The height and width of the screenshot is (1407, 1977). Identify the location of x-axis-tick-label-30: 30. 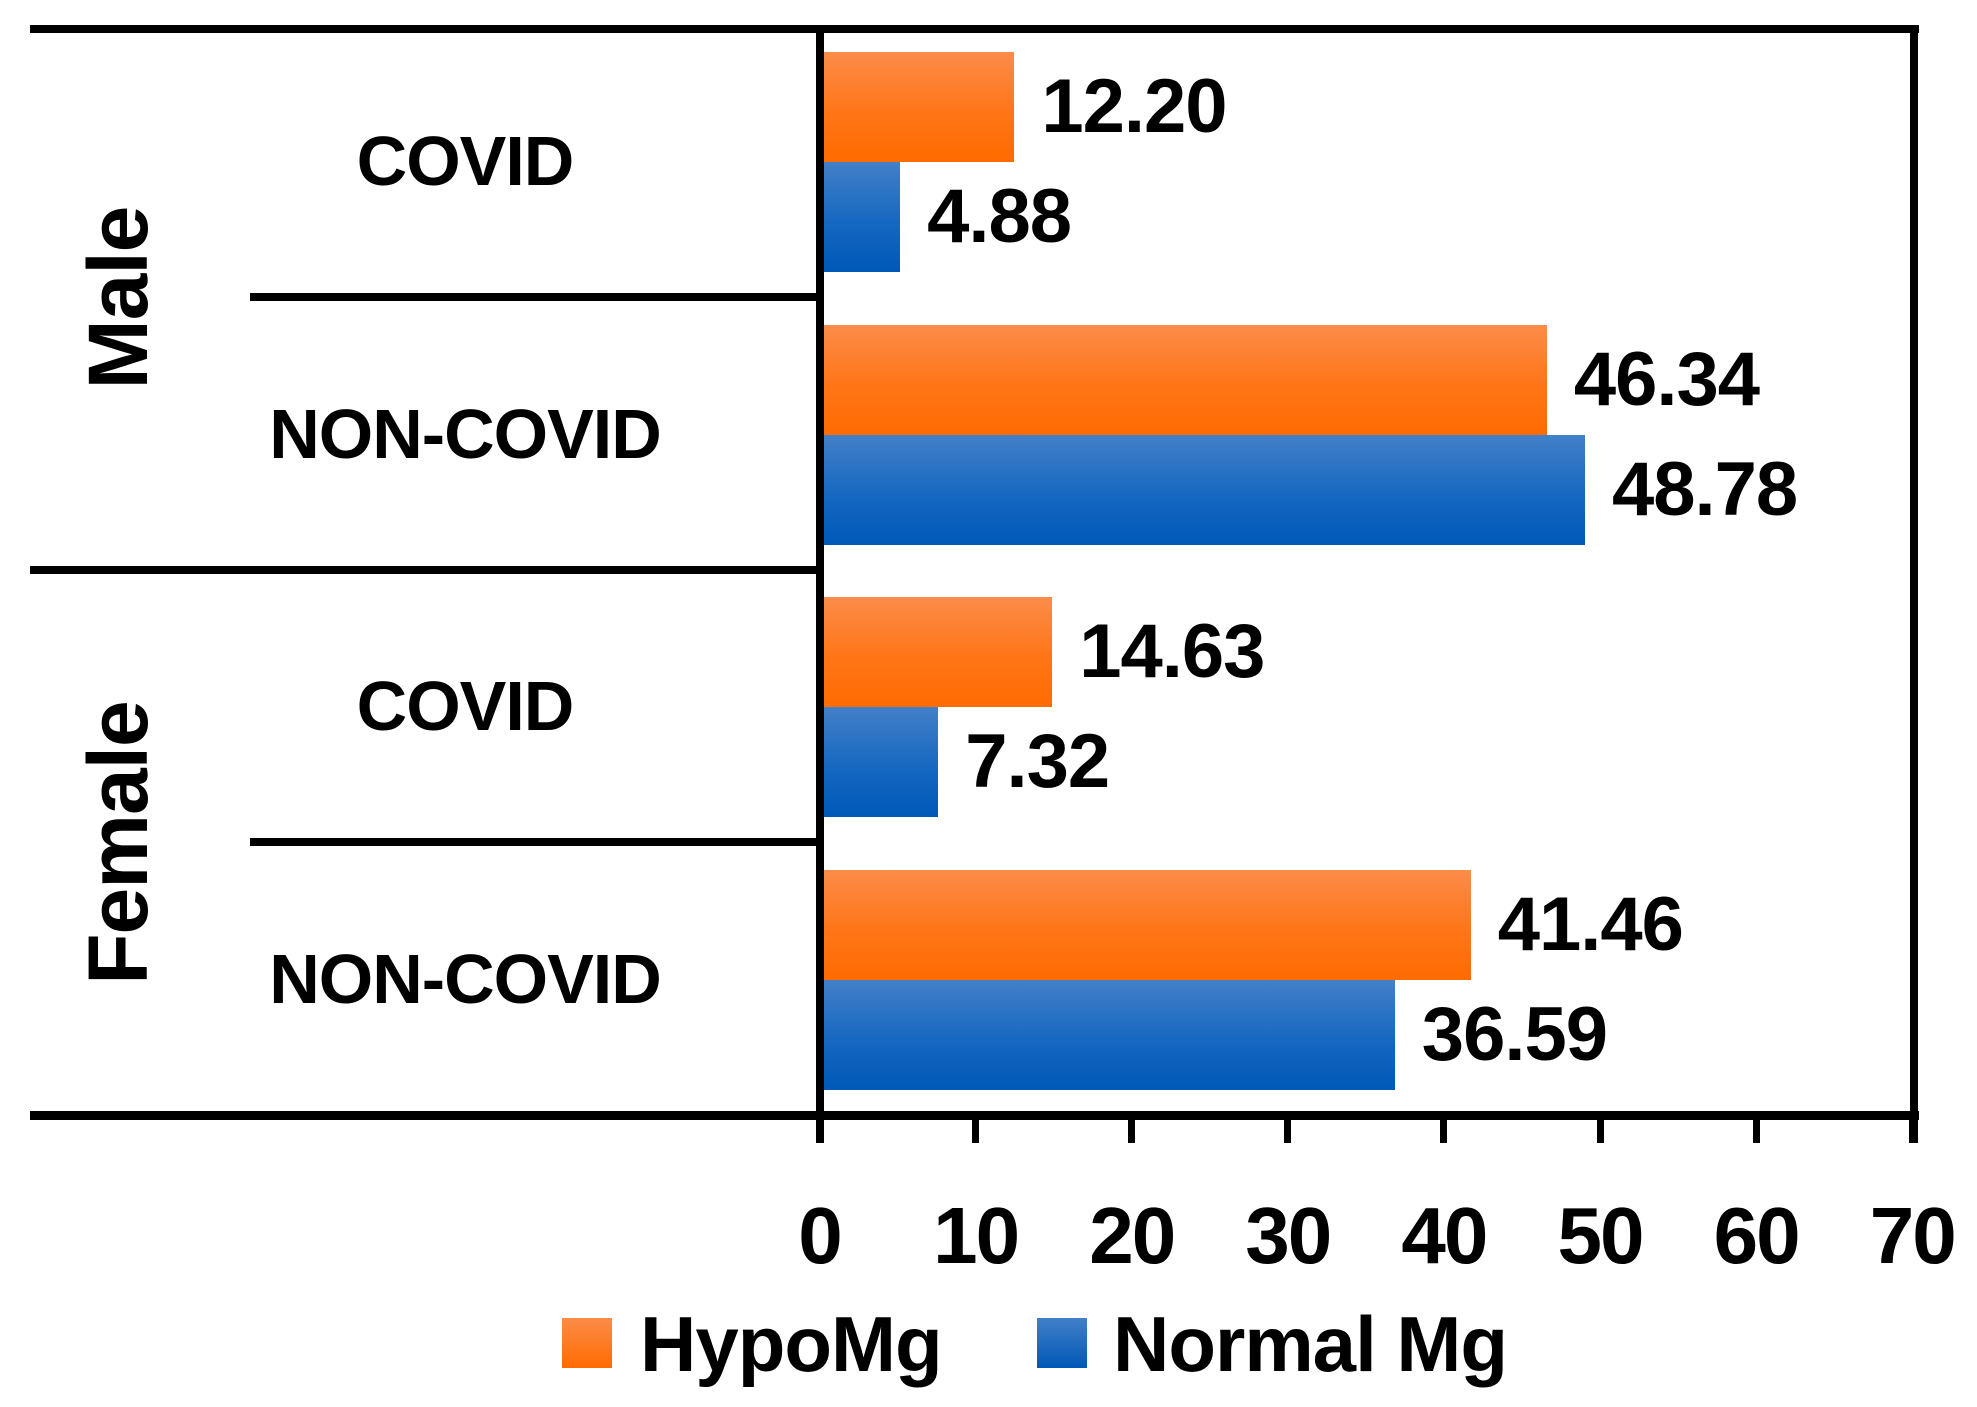
(1288, 1235).